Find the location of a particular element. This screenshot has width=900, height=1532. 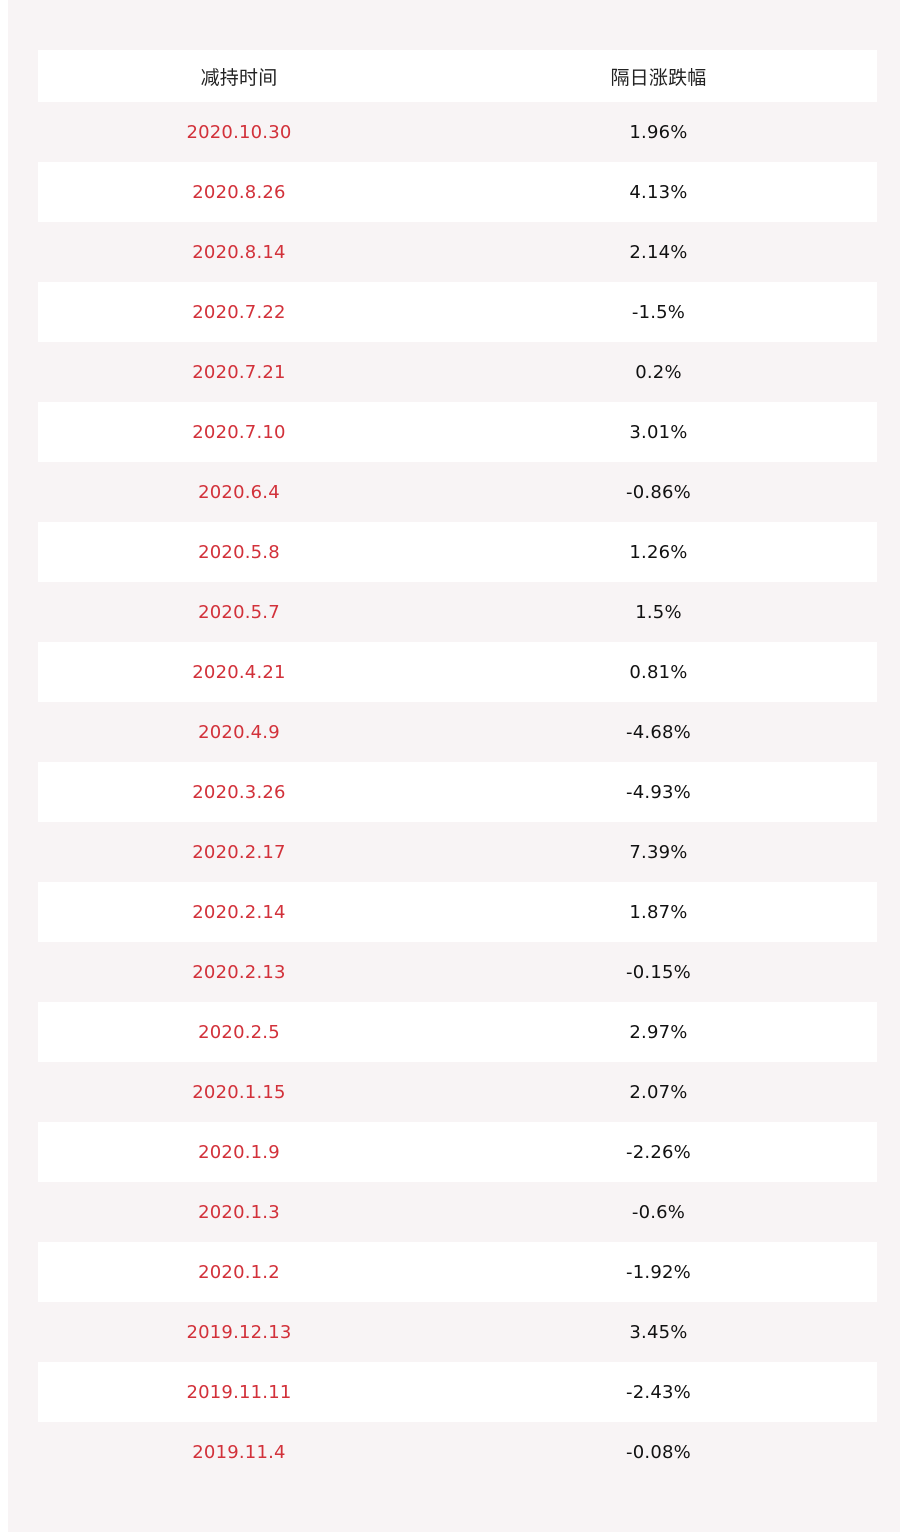

next-day-change-cell: -0.15% is located at coordinates (658, 972).